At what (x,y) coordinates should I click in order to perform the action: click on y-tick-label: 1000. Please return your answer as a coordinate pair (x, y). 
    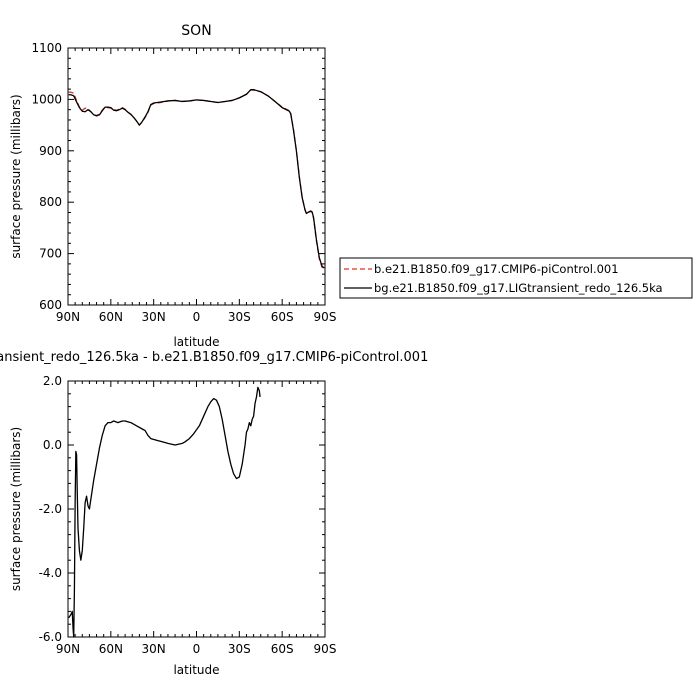
    Looking at the image, I should click on (46, 99).